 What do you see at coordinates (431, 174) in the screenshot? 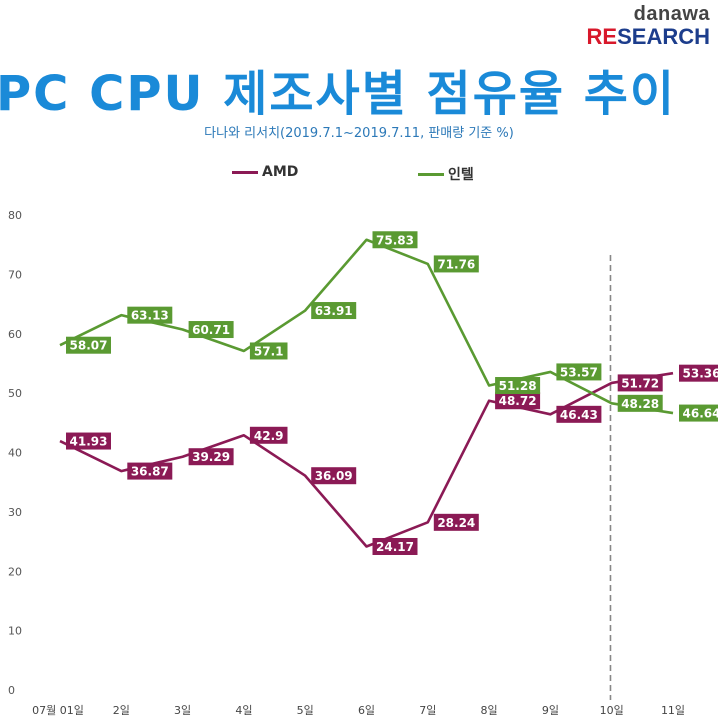
I see `legend-swatch-intel` at bounding box center [431, 174].